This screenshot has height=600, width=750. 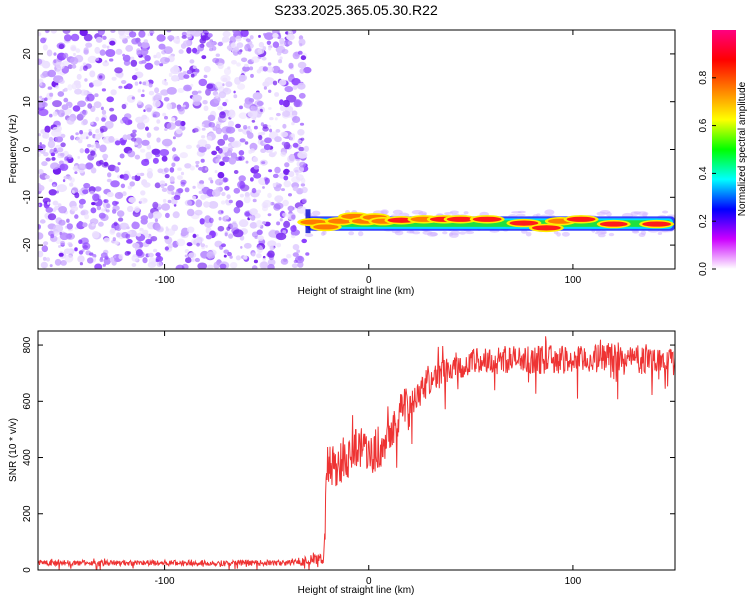 I want to click on spec-xtick-label: 0, so click(x=369, y=280).